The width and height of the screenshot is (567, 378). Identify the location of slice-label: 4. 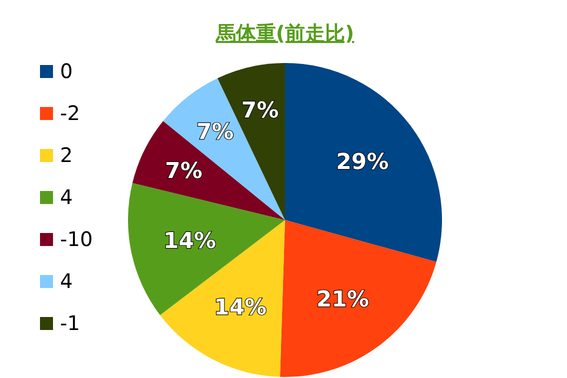
(66, 281).